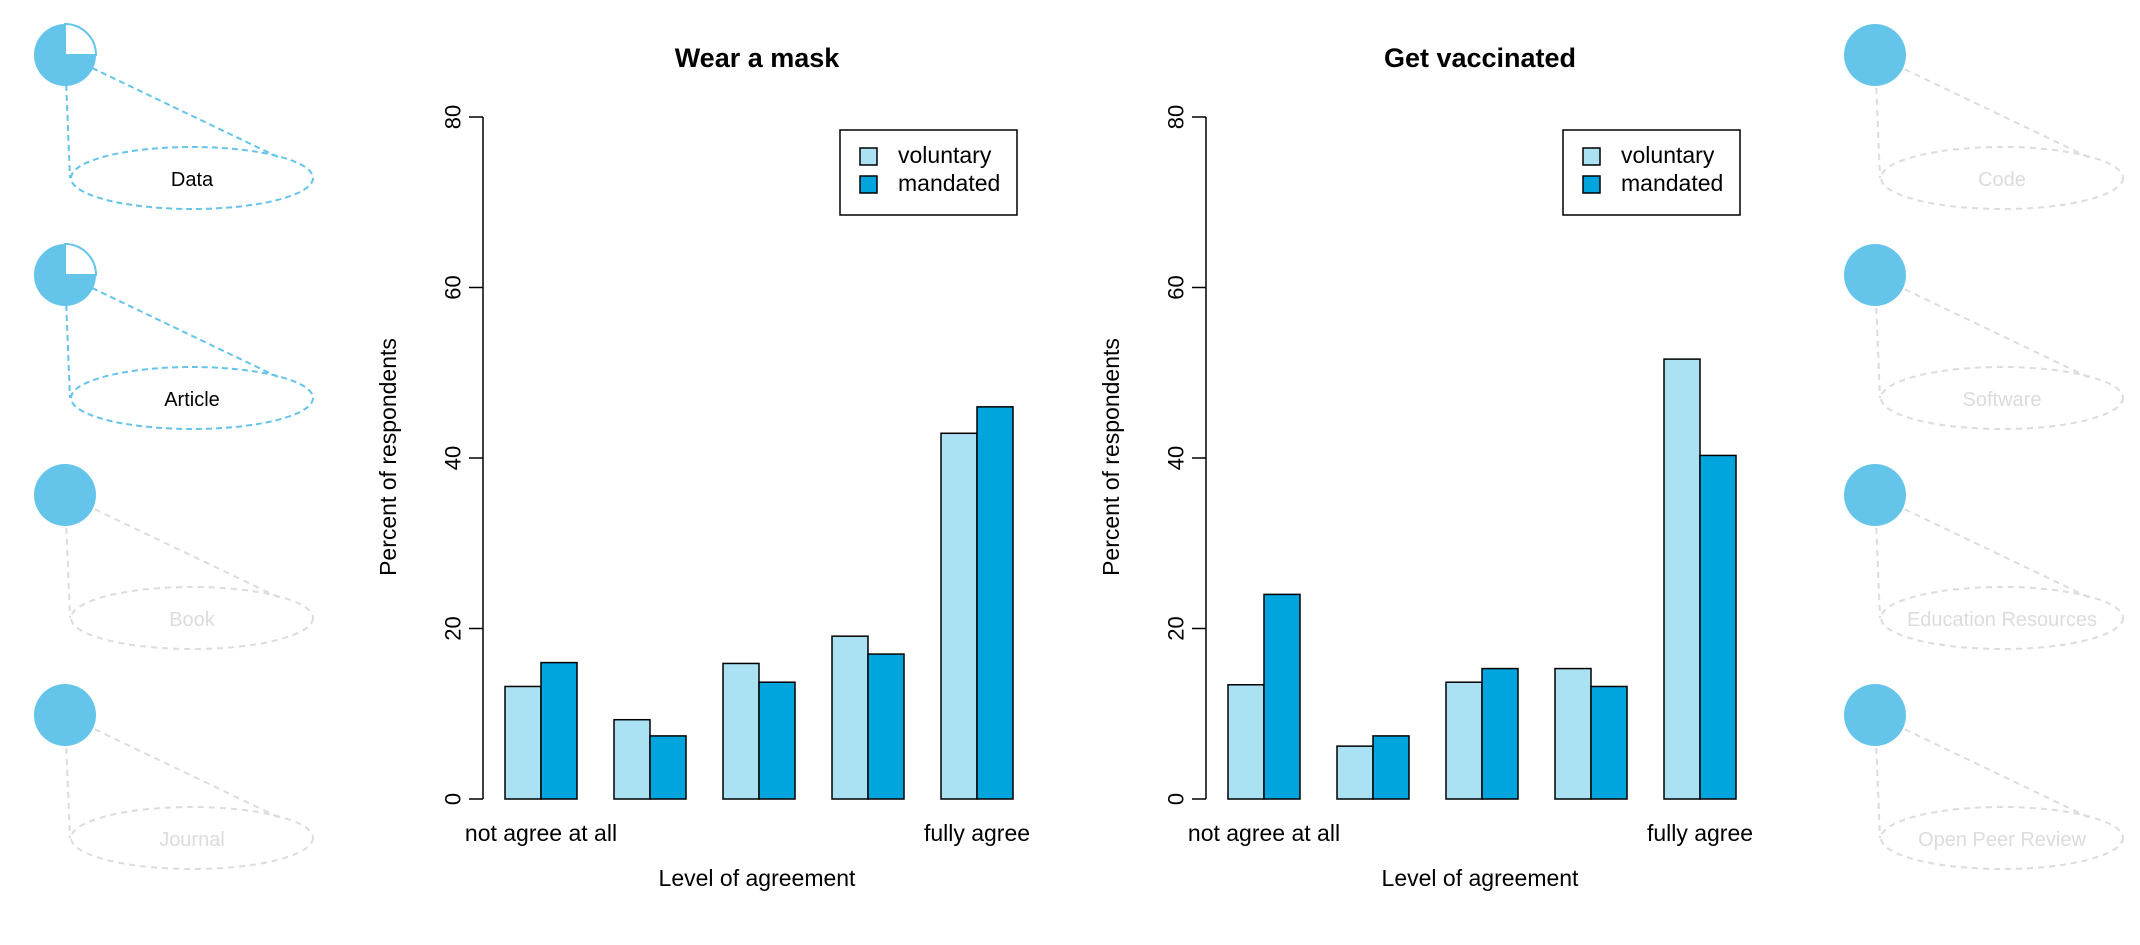  What do you see at coordinates (453, 287) in the screenshot?
I see `y-tick-label: 60` at bounding box center [453, 287].